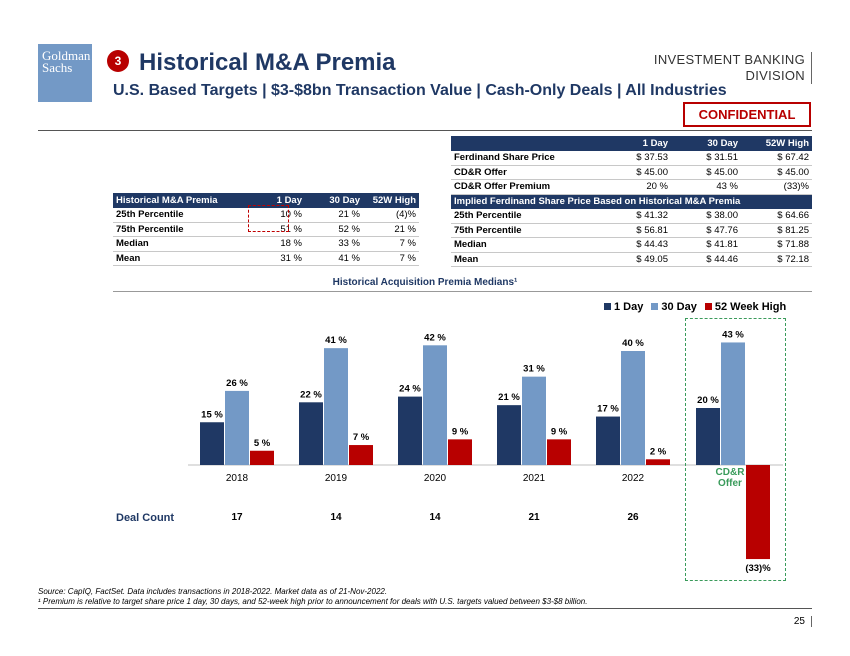 This screenshot has height=656, width=850. I want to click on row-label: Ferdinand Share Price, so click(526, 158).